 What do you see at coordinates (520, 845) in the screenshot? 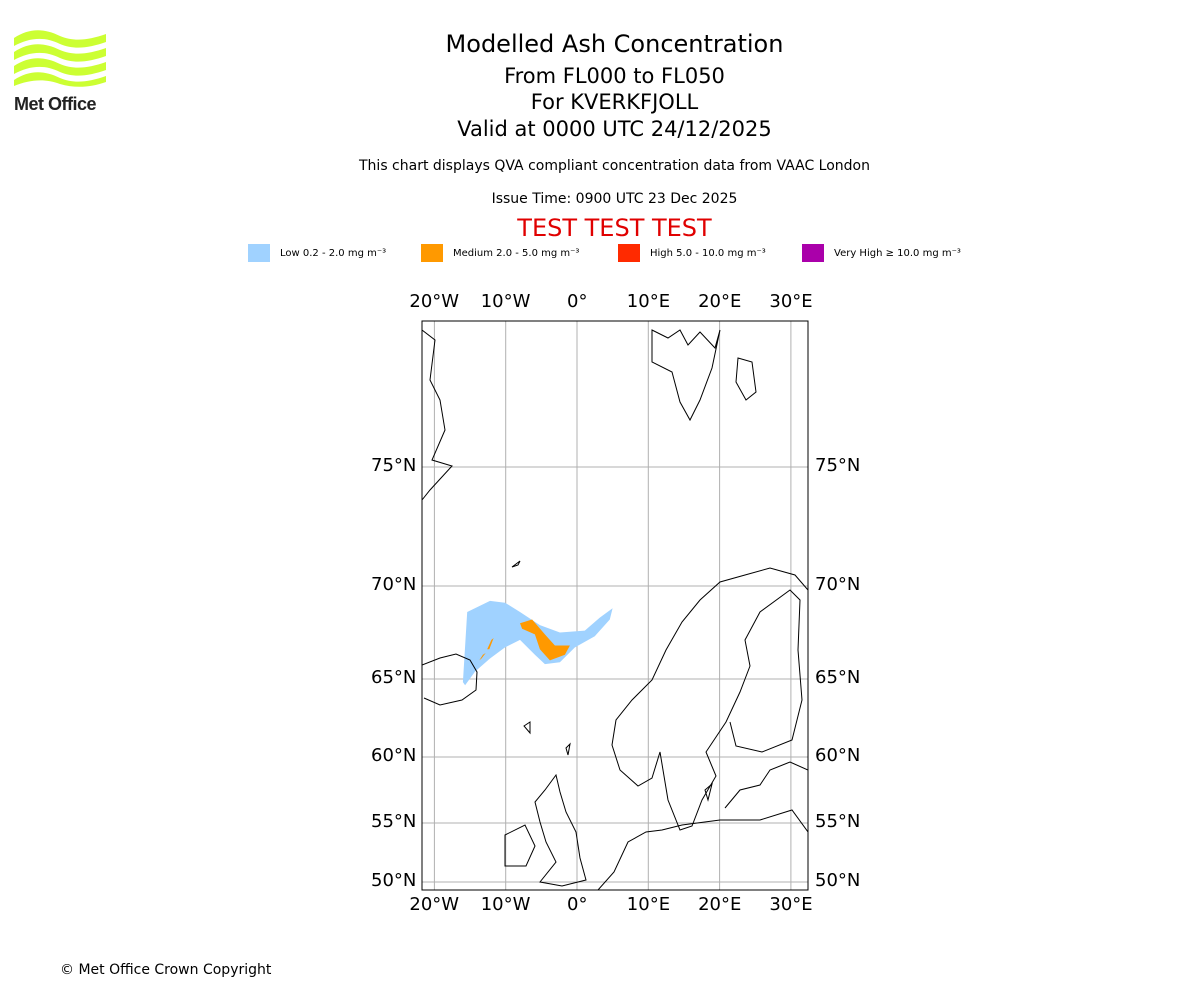
I see `coast-ireland` at bounding box center [520, 845].